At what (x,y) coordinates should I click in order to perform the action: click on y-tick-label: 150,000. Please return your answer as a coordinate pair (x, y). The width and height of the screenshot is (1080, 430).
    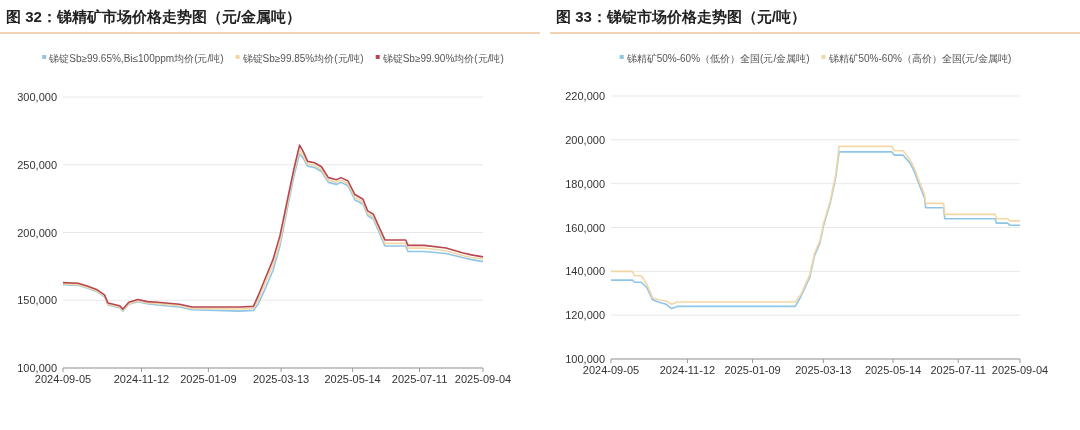
    Looking at the image, I should click on (37, 300).